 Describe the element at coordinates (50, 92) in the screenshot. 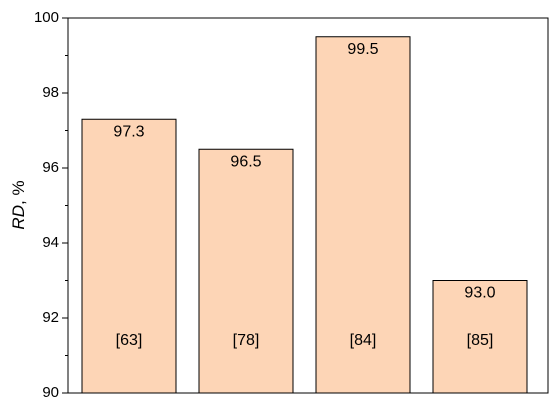

I see `y-tick-label: 98` at that location.